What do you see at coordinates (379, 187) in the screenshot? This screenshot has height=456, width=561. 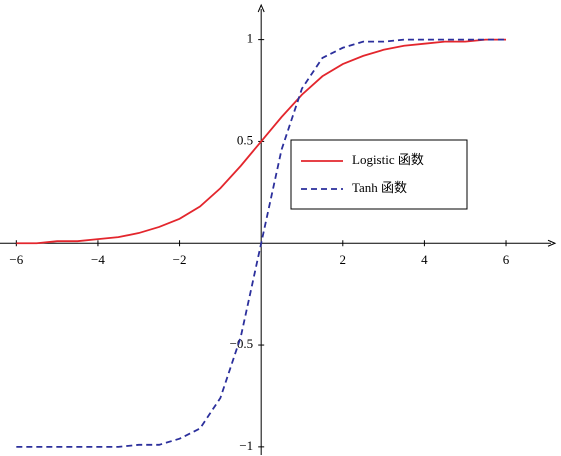 I see `legend-label: Tanh 函数` at bounding box center [379, 187].